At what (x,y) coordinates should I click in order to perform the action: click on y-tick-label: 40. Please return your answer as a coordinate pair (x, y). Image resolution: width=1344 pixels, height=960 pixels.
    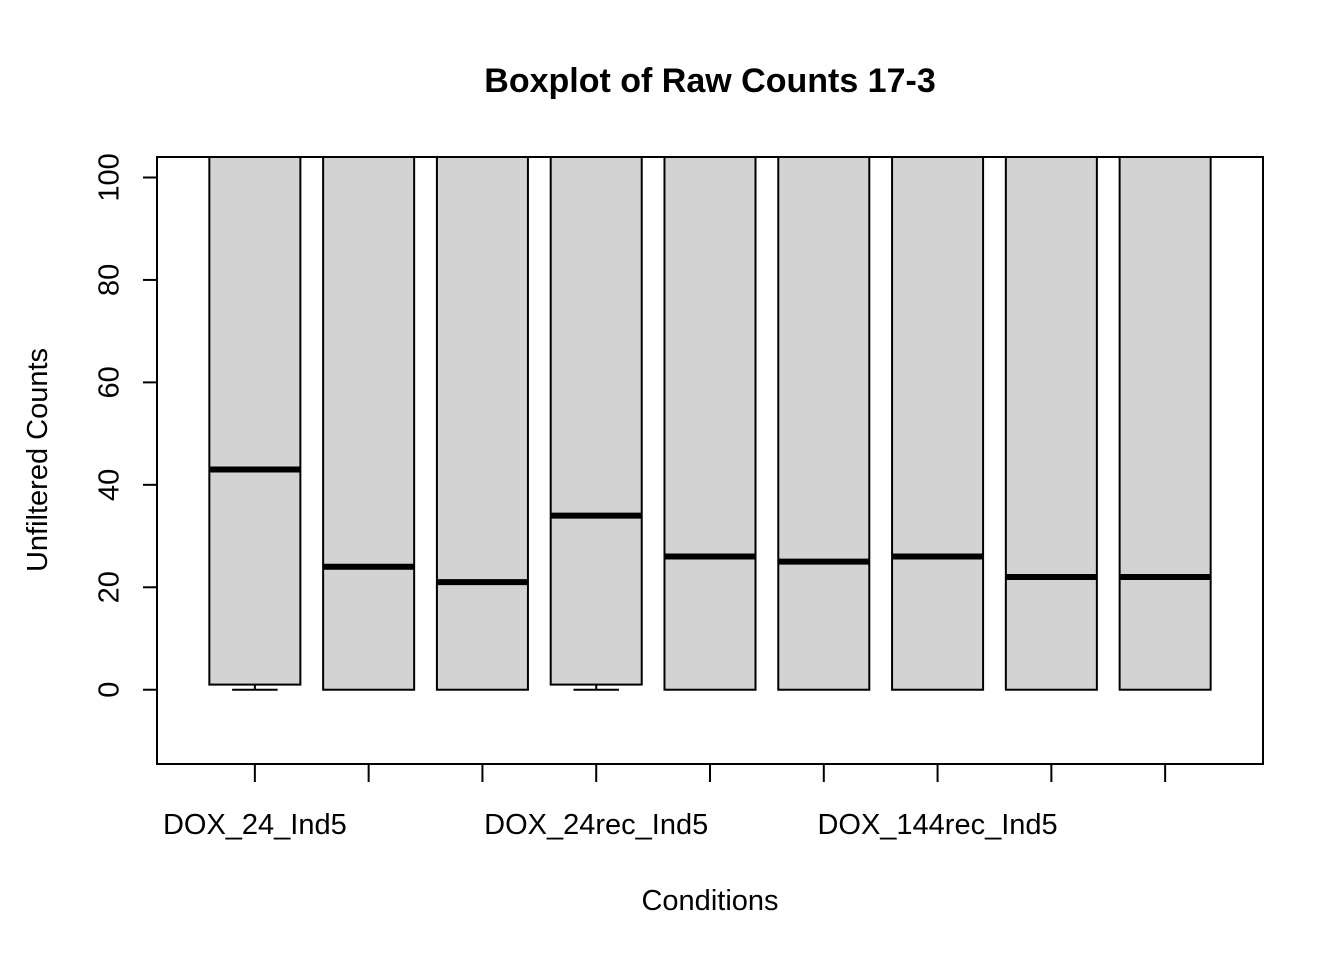
    Looking at the image, I should click on (110, 485).